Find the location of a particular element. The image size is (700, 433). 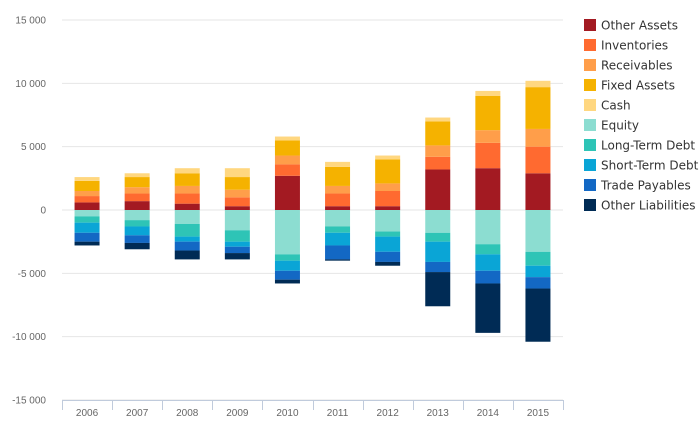

legend-item: Other Liabilities is located at coordinates (640, 206).